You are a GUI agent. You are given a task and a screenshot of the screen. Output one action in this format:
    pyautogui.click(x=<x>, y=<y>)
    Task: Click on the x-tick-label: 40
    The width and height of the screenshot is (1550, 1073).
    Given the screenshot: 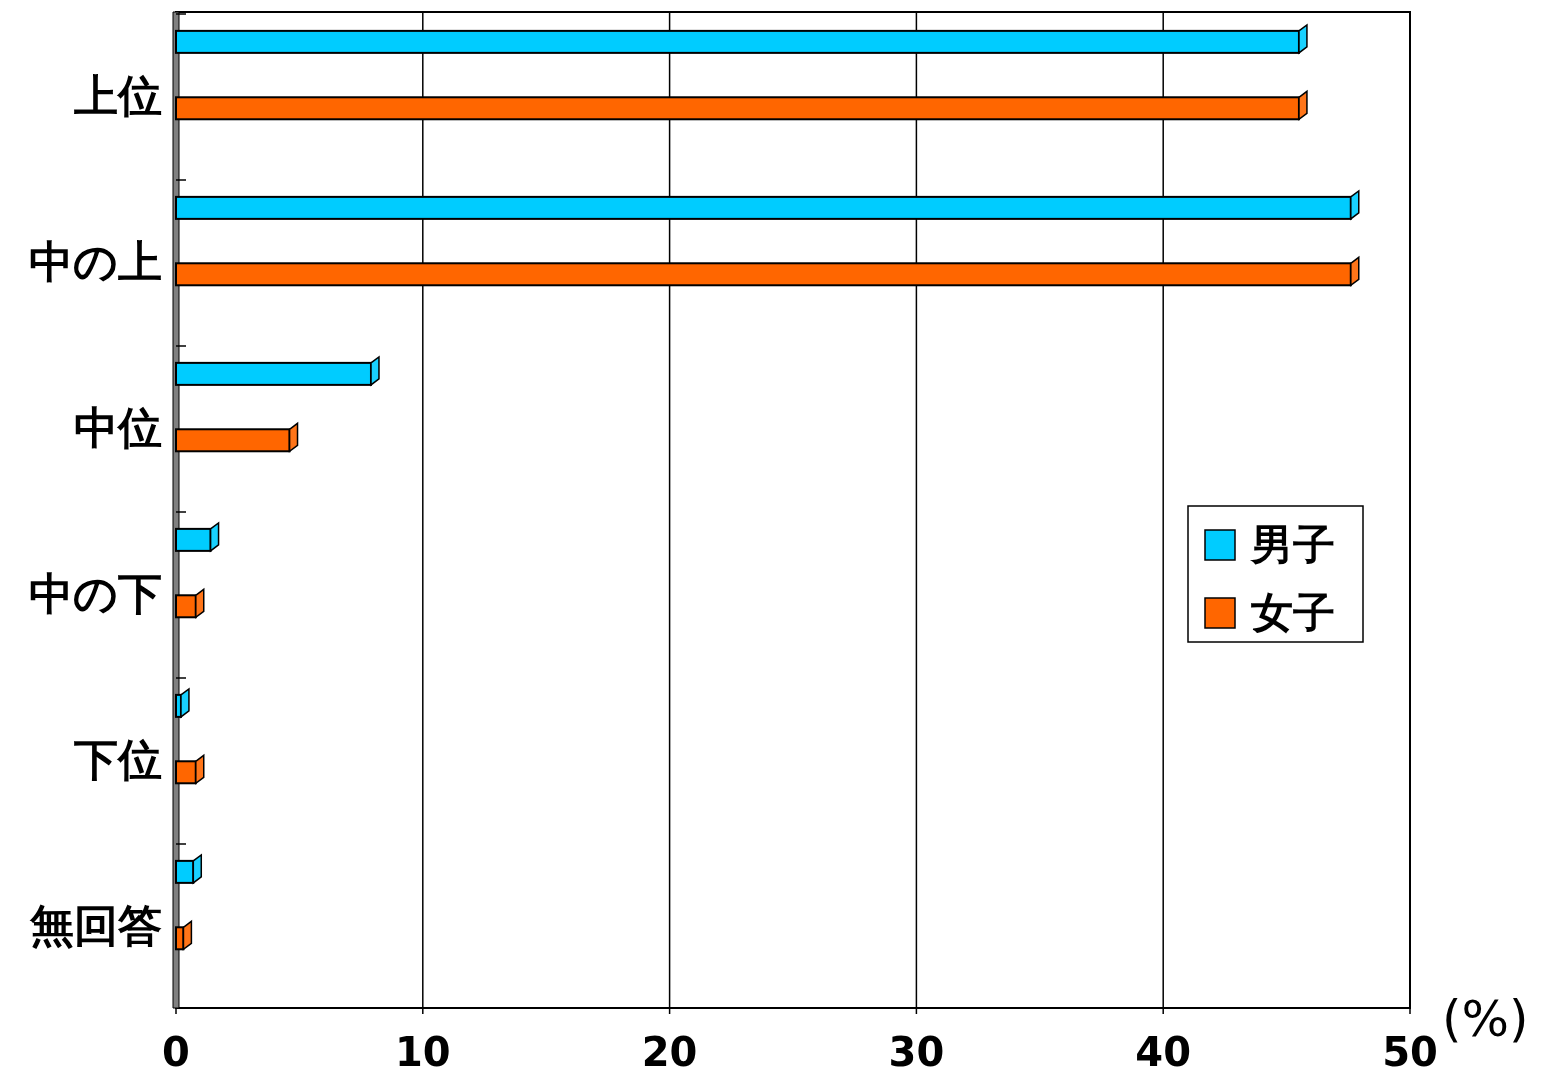 What is the action you would take?
    pyautogui.click(x=1163, y=1051)
    